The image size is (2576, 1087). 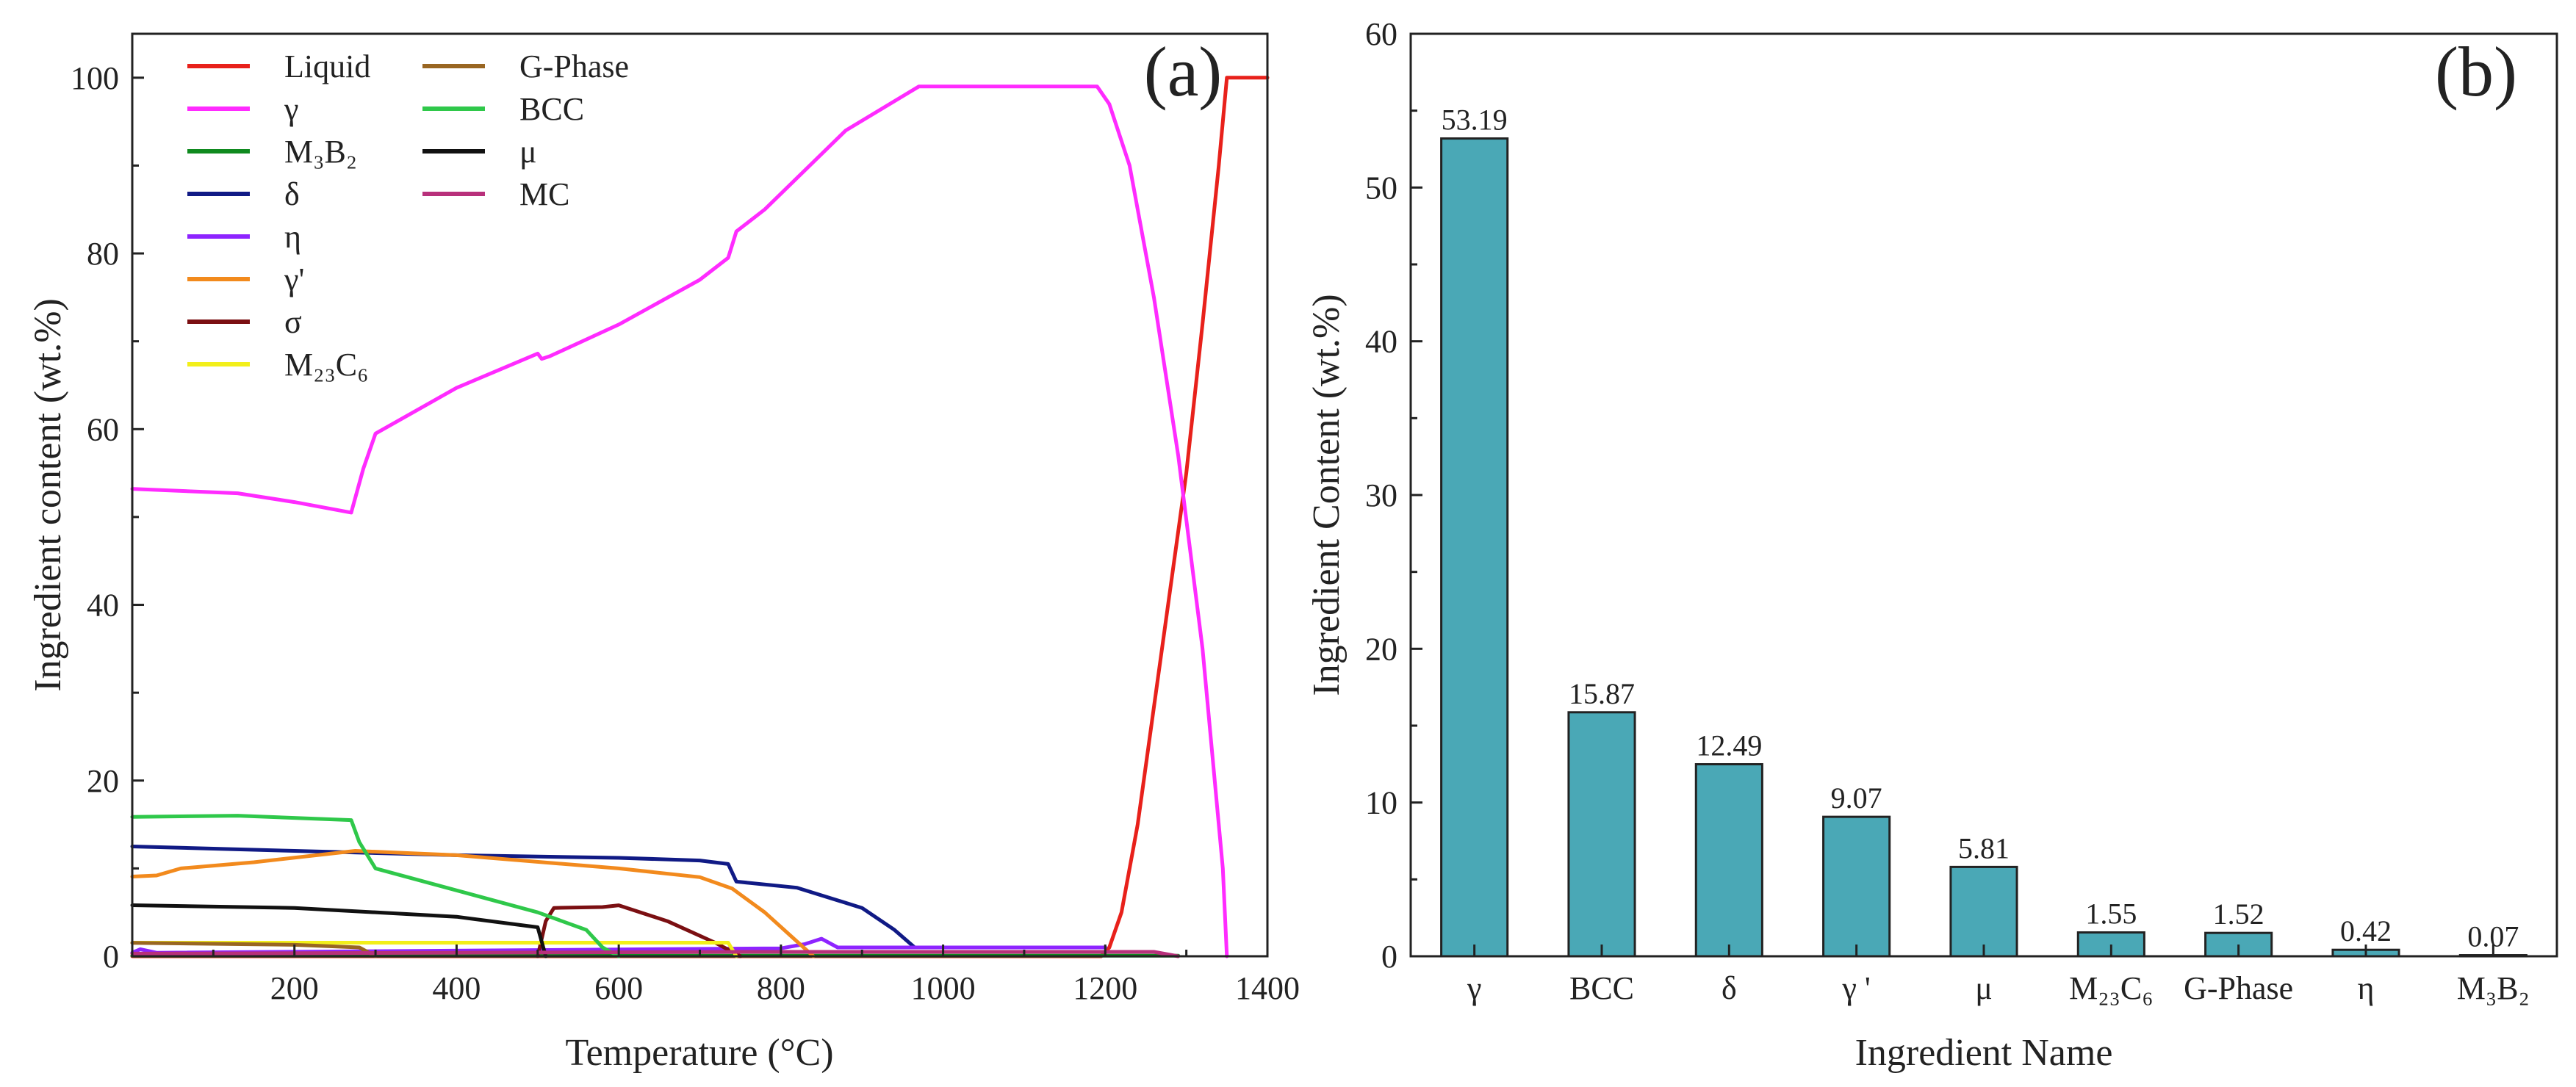 I want to click on x-category-label-3: γ ', so click(x=1855, y=988).